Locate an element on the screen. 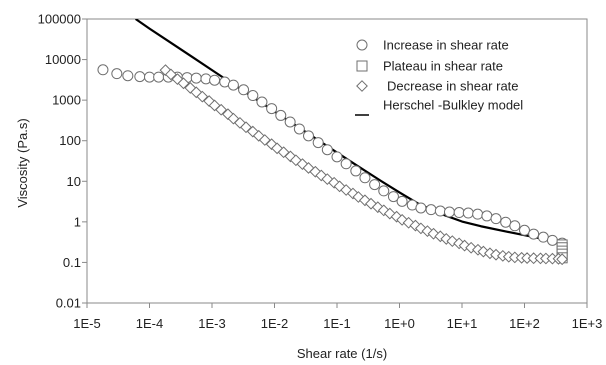 This screenshot has width=606, height=365. y-tick-label: 1 is located at coordinates (77, 221).